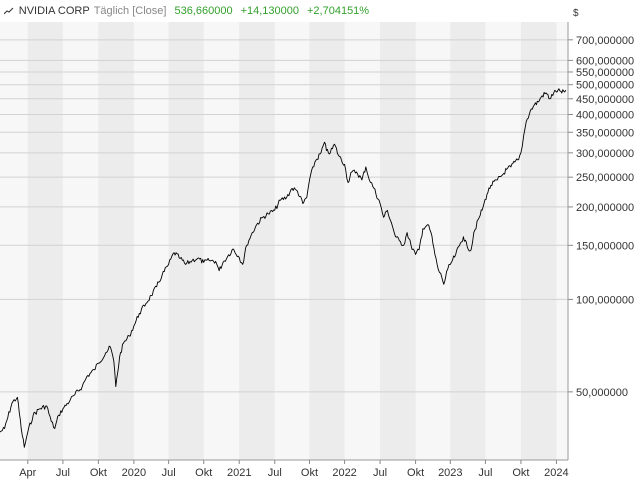  Describe the element at coordinates (605, 73) in the screenshot. I see `y-tick-label: 550,000000` at that location.